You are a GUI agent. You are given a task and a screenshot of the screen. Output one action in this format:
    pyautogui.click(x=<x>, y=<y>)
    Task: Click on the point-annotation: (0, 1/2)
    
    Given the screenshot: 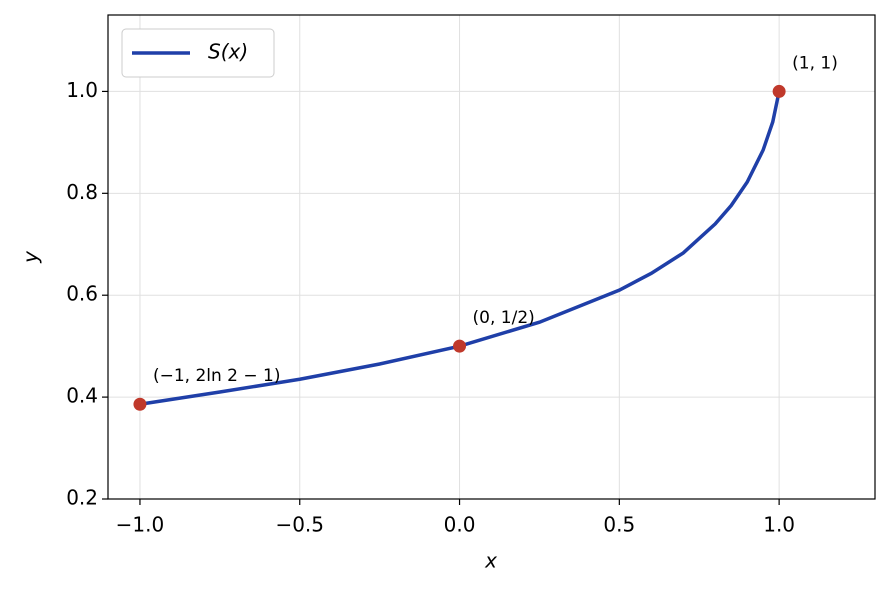 What is the action you would take?
    pyautogui.click(x=504, y=318)
    